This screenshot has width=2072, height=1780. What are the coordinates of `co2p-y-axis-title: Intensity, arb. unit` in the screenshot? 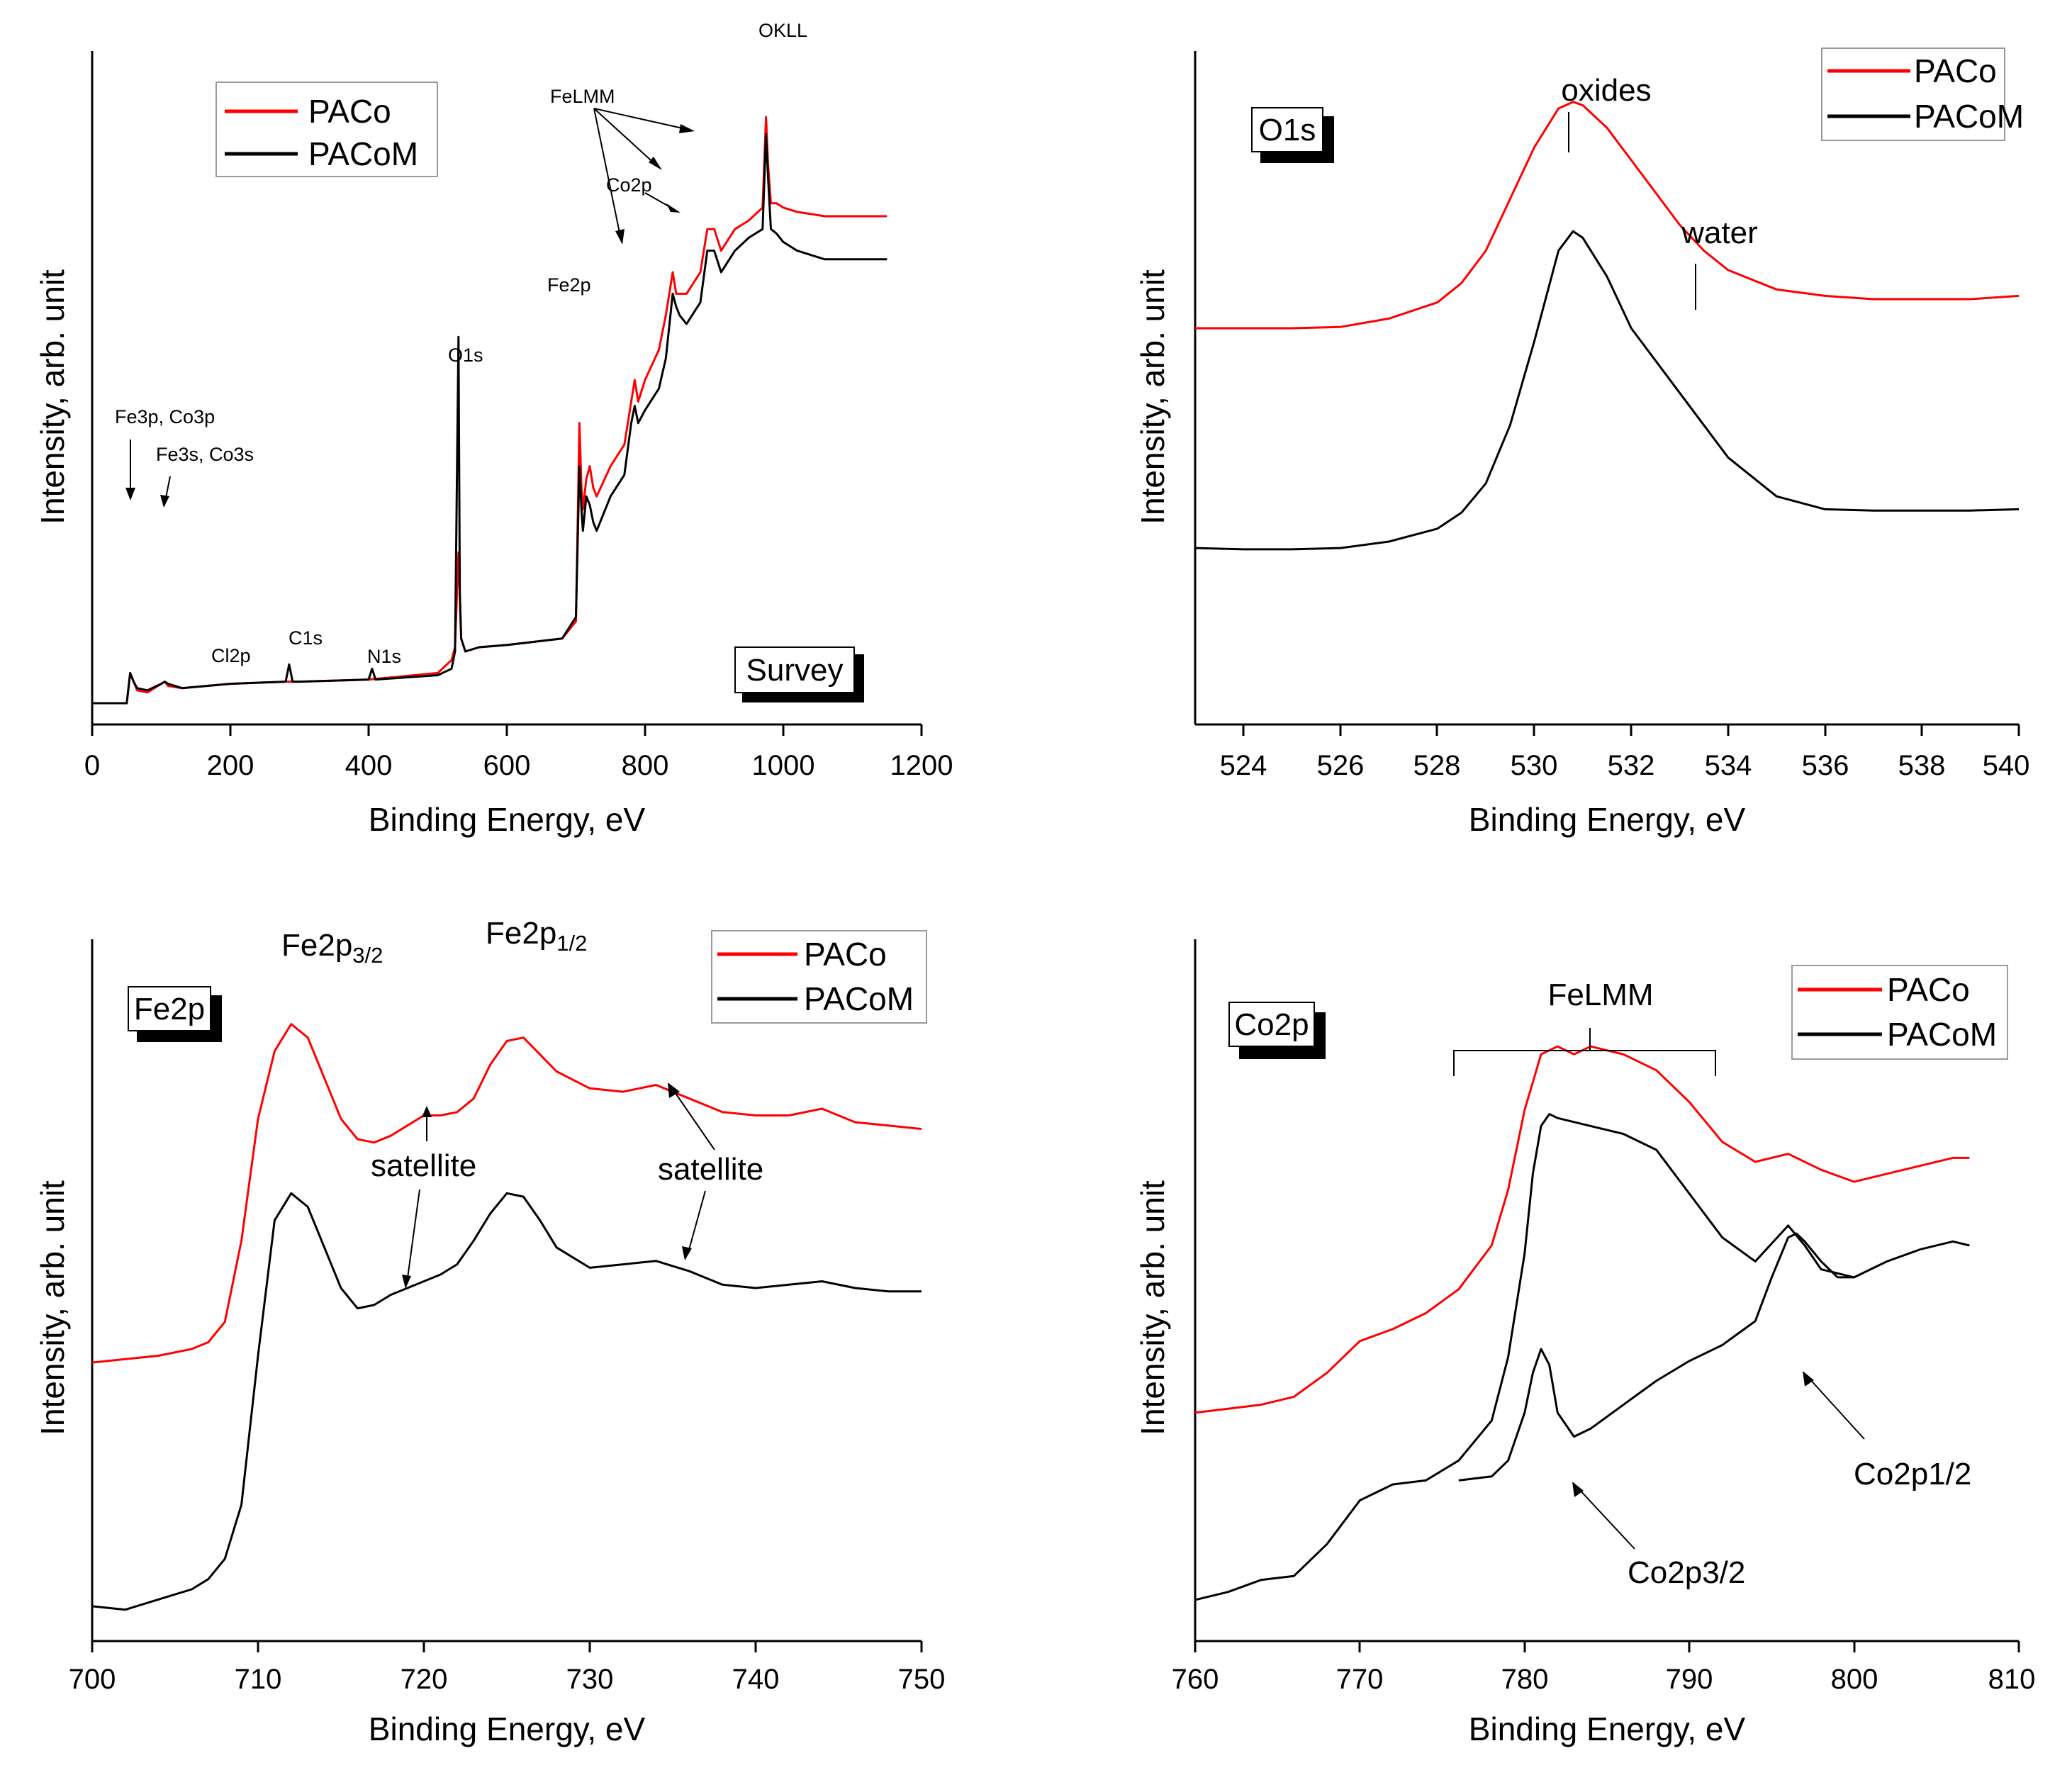 It's located at (1153, 1307).